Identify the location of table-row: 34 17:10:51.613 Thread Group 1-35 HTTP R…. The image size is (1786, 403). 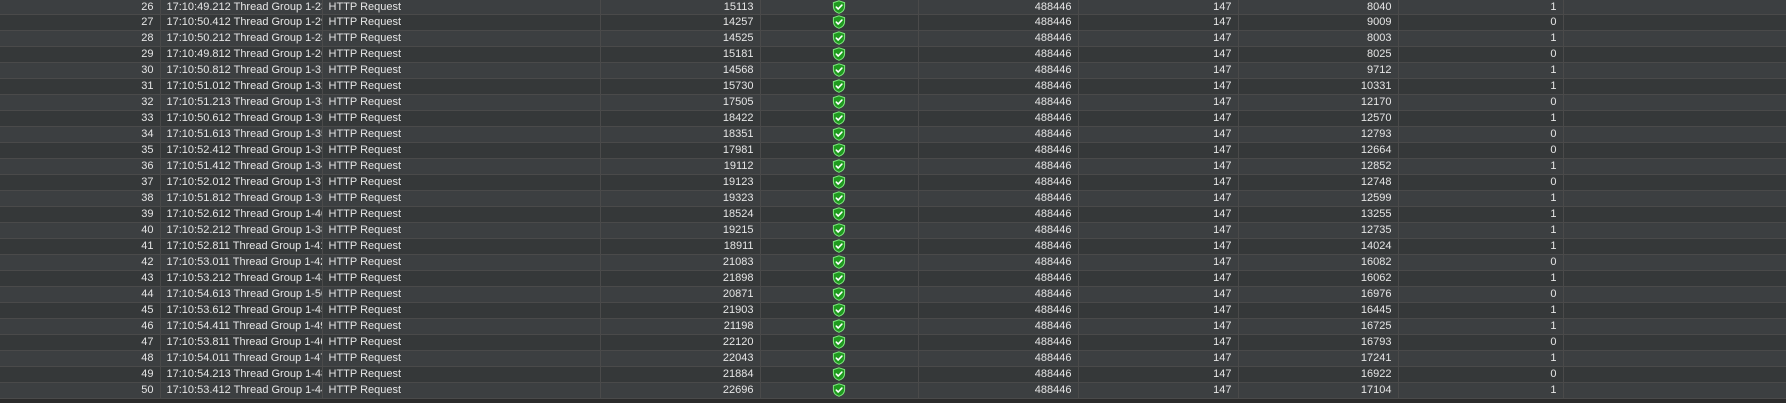
(893, 134).